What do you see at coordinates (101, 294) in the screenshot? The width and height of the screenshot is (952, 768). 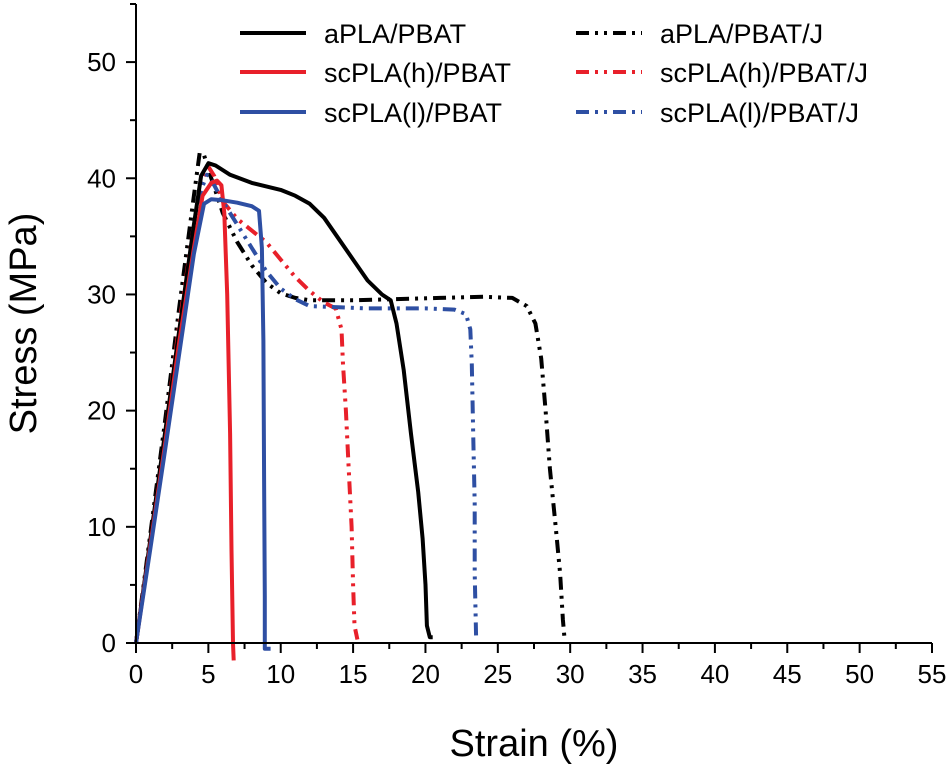 I see `y-tick-label: 30` at bounding box center [101, 294].